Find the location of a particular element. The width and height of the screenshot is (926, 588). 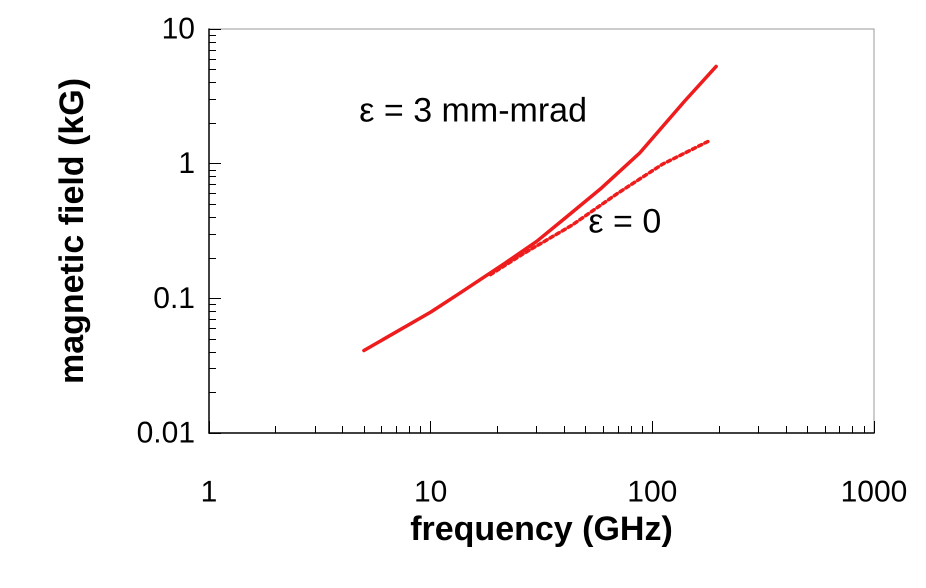

y-tick-label: 0.1 is located at coordinates (174, 298).